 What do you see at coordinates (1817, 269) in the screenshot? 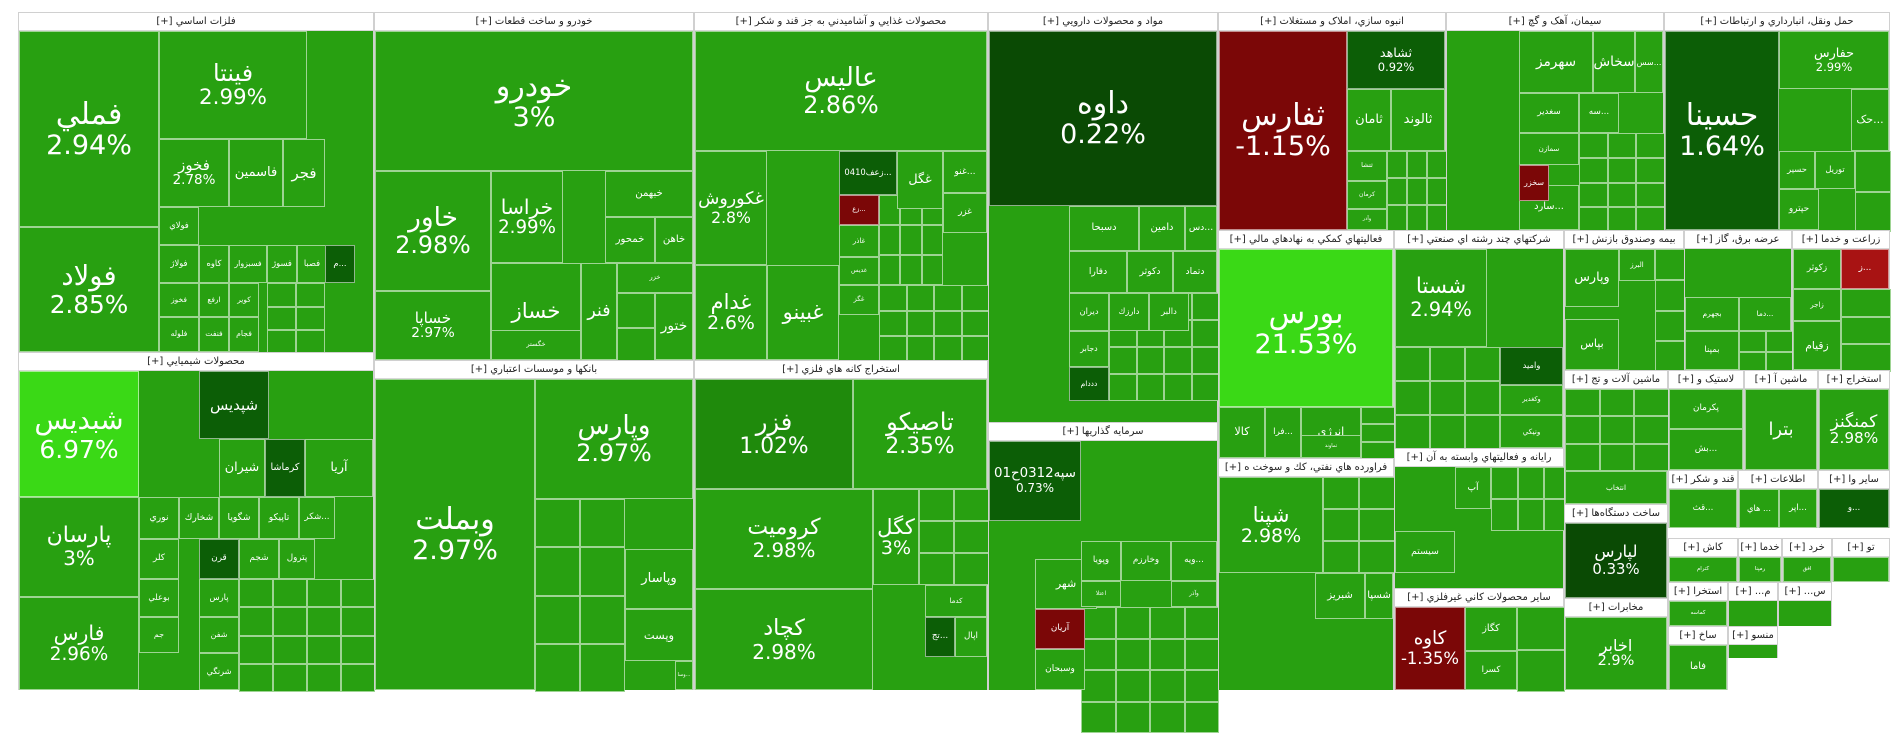
I see `stock-tile: زکوثر` at bounding box center [1817, 269].